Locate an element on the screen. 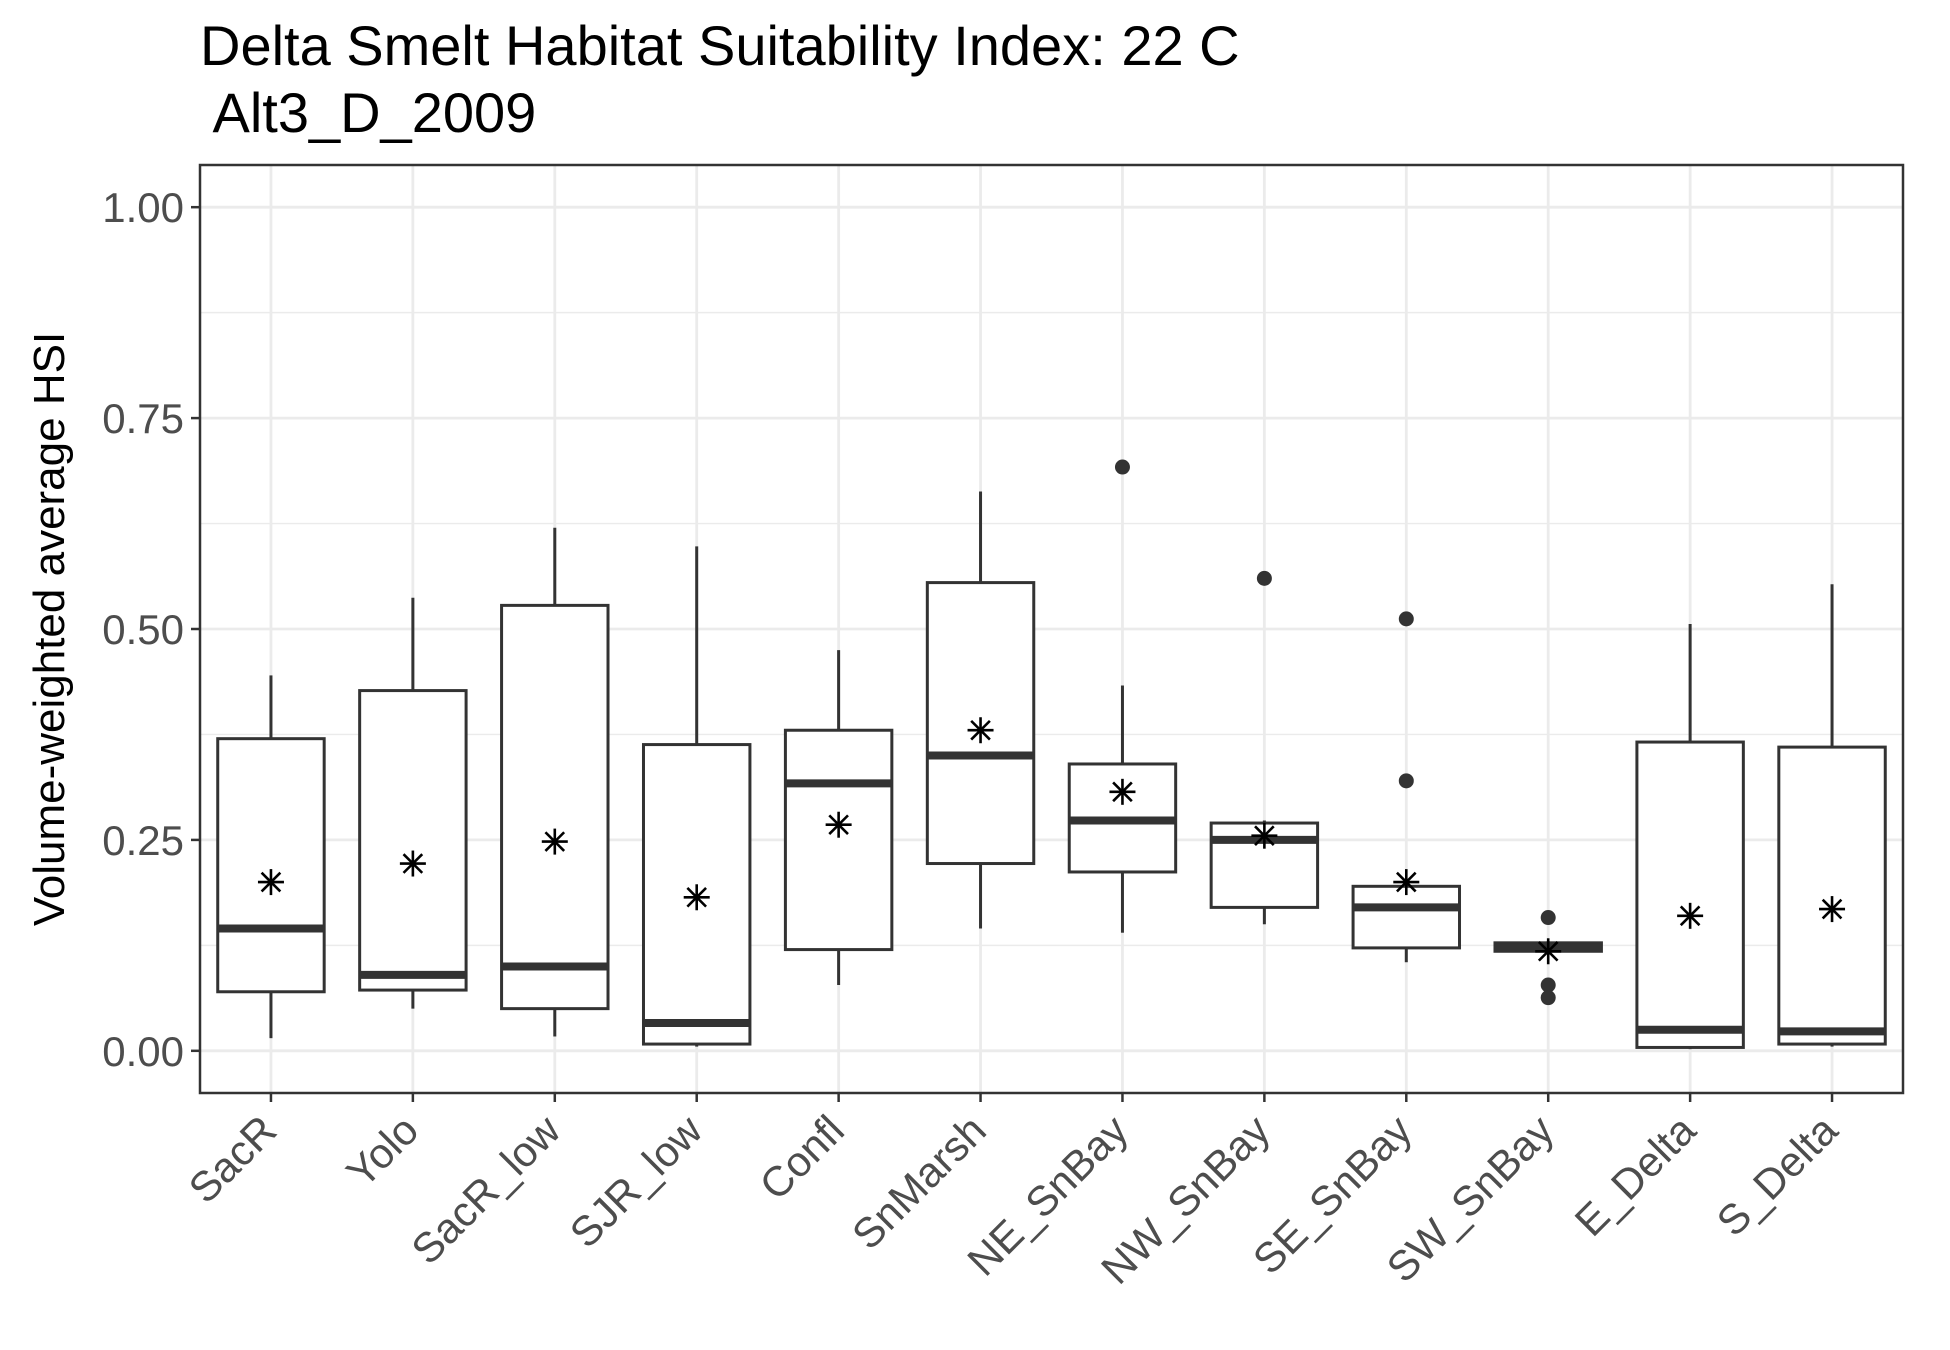 The image size is (1950, 1350). x-tick-label: Confl is located at coordinates (801, 1157).